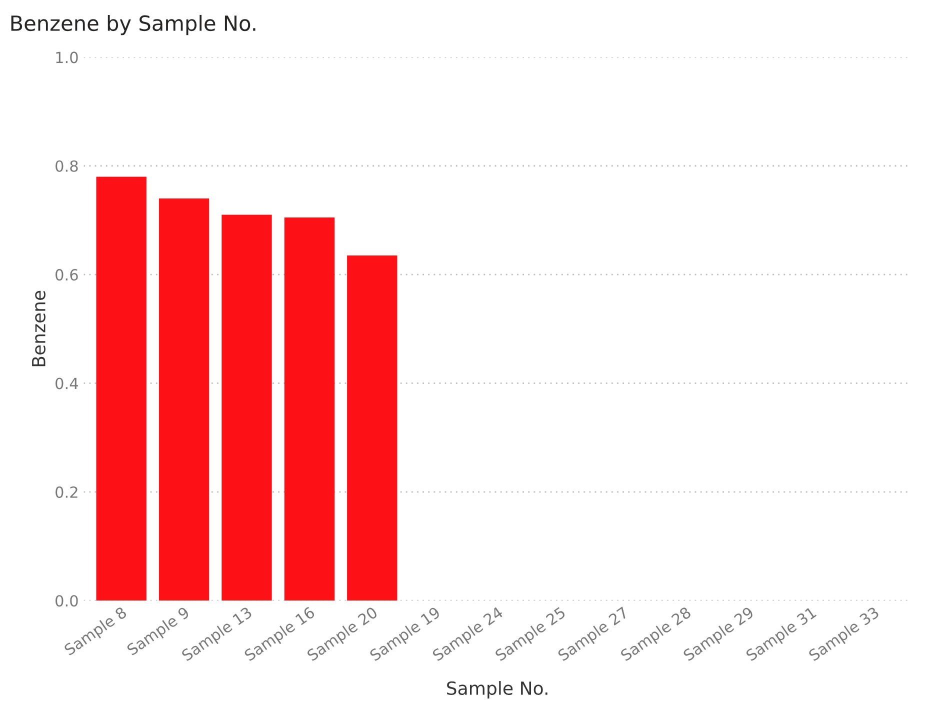  Describe the element at coordinates (497, 690) in the screenshot. I see `x-axis-title: Sample No.` at that location.